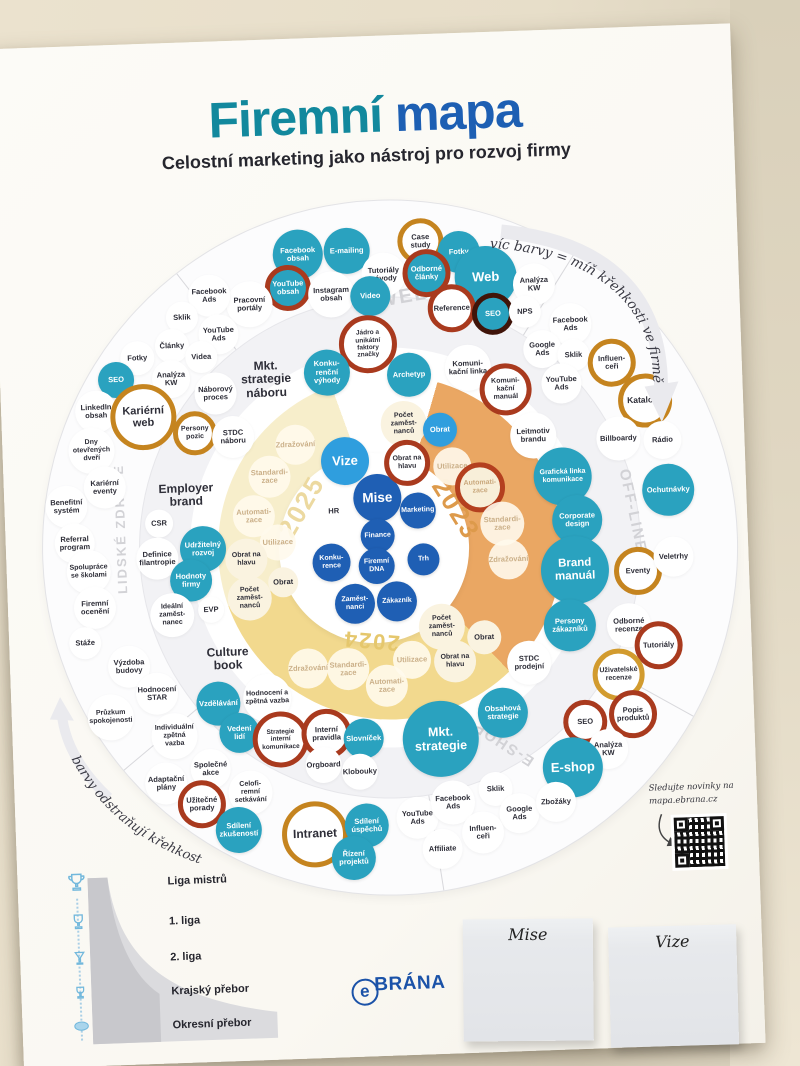  What do you see at coordinates (186, 957) in the screenshot?
I see `legend-label: 2. liga` at bounding box center [186, 957].